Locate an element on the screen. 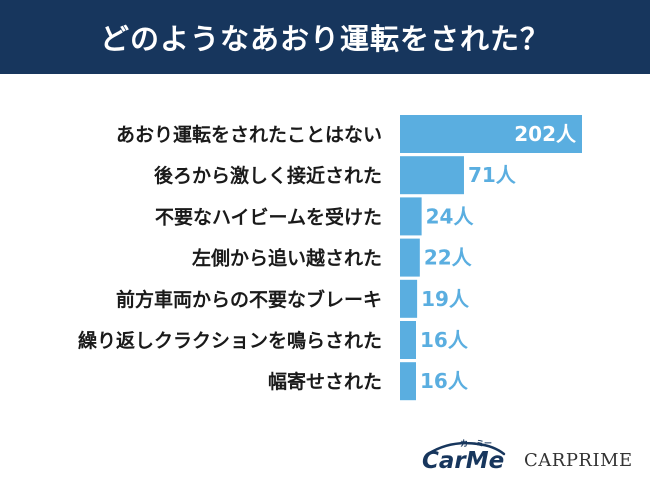  category-label: 後ろから激しく接近された is located at coordinates (268, 175).